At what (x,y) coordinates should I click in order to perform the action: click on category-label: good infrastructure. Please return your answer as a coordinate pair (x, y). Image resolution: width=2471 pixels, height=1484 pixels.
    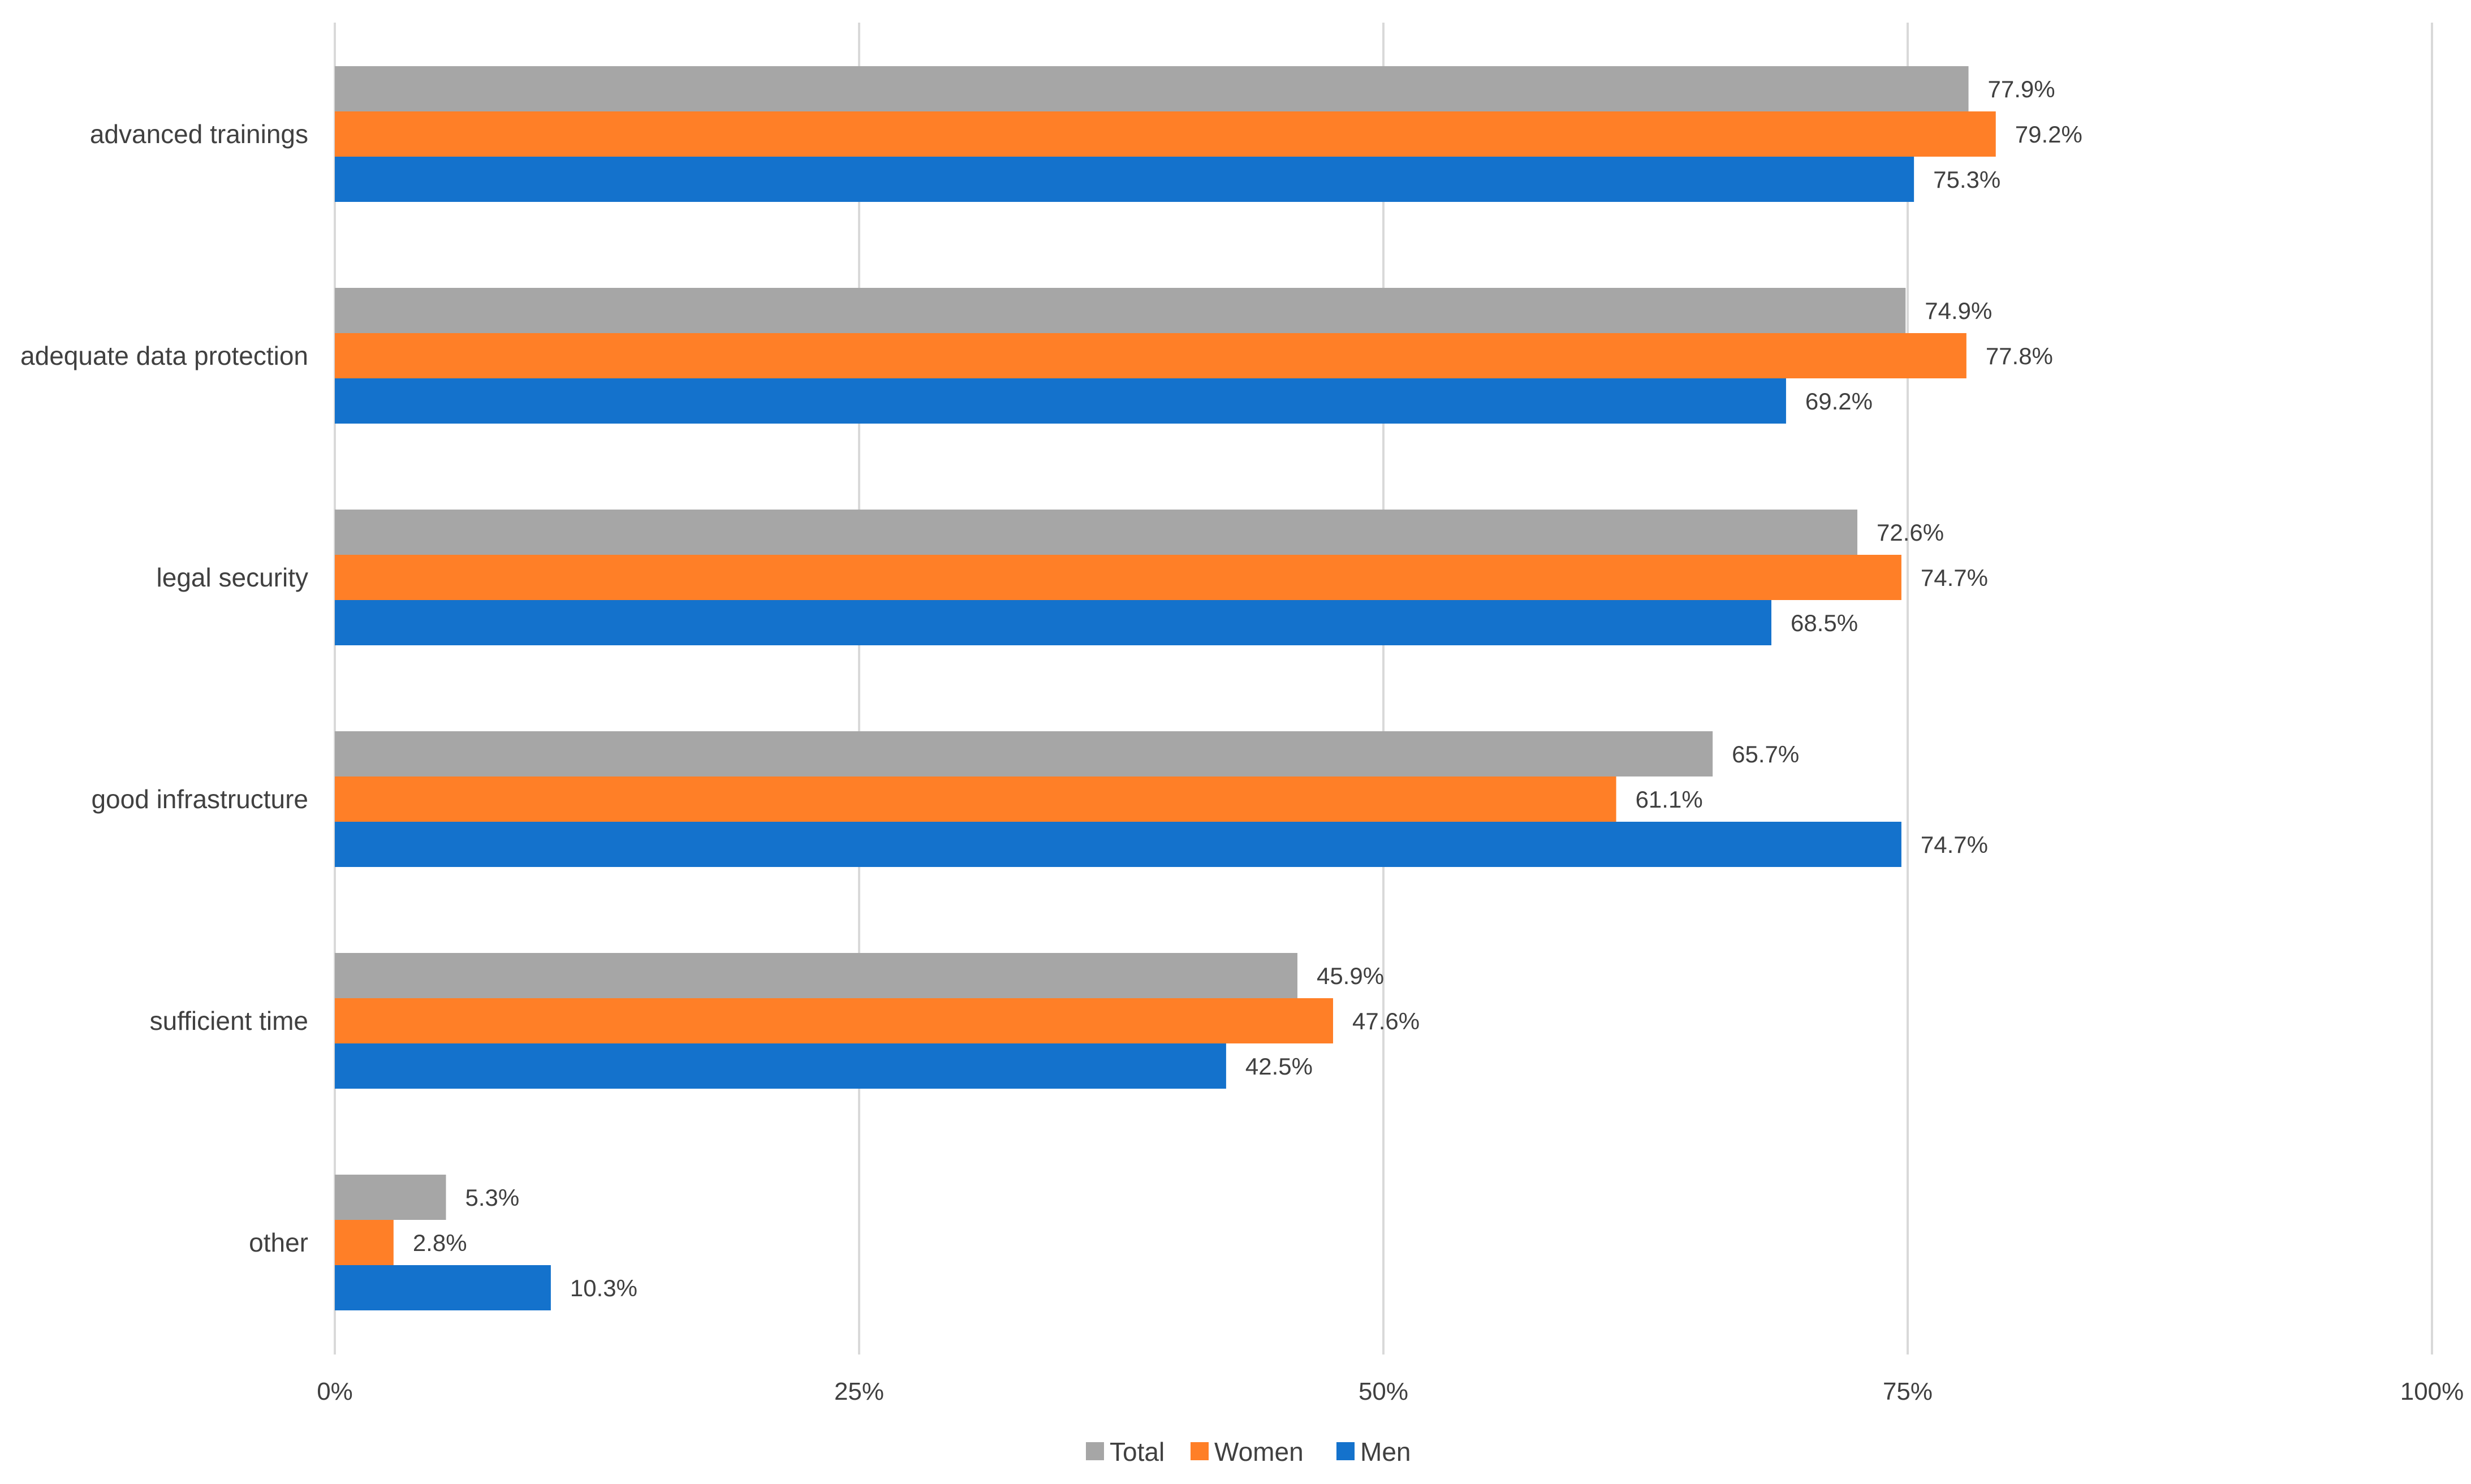
    Looking at the image, I should click on (199, 799).